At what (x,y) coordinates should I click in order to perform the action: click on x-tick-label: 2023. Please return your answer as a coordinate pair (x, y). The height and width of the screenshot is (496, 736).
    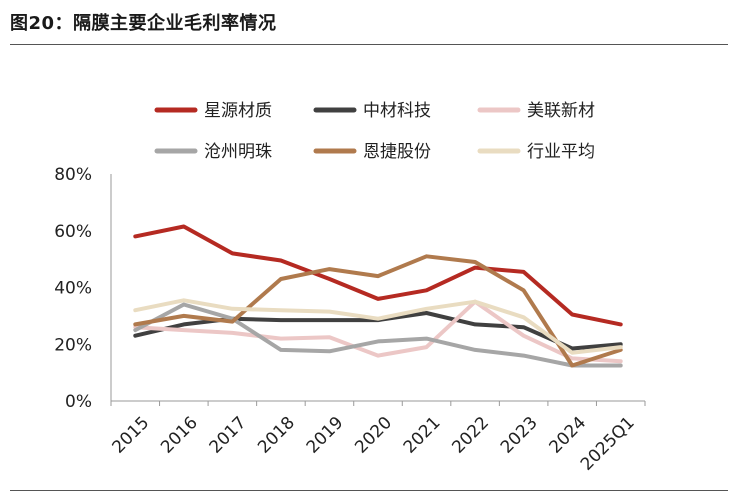
    Looking at the image, I should click on (519, 435).